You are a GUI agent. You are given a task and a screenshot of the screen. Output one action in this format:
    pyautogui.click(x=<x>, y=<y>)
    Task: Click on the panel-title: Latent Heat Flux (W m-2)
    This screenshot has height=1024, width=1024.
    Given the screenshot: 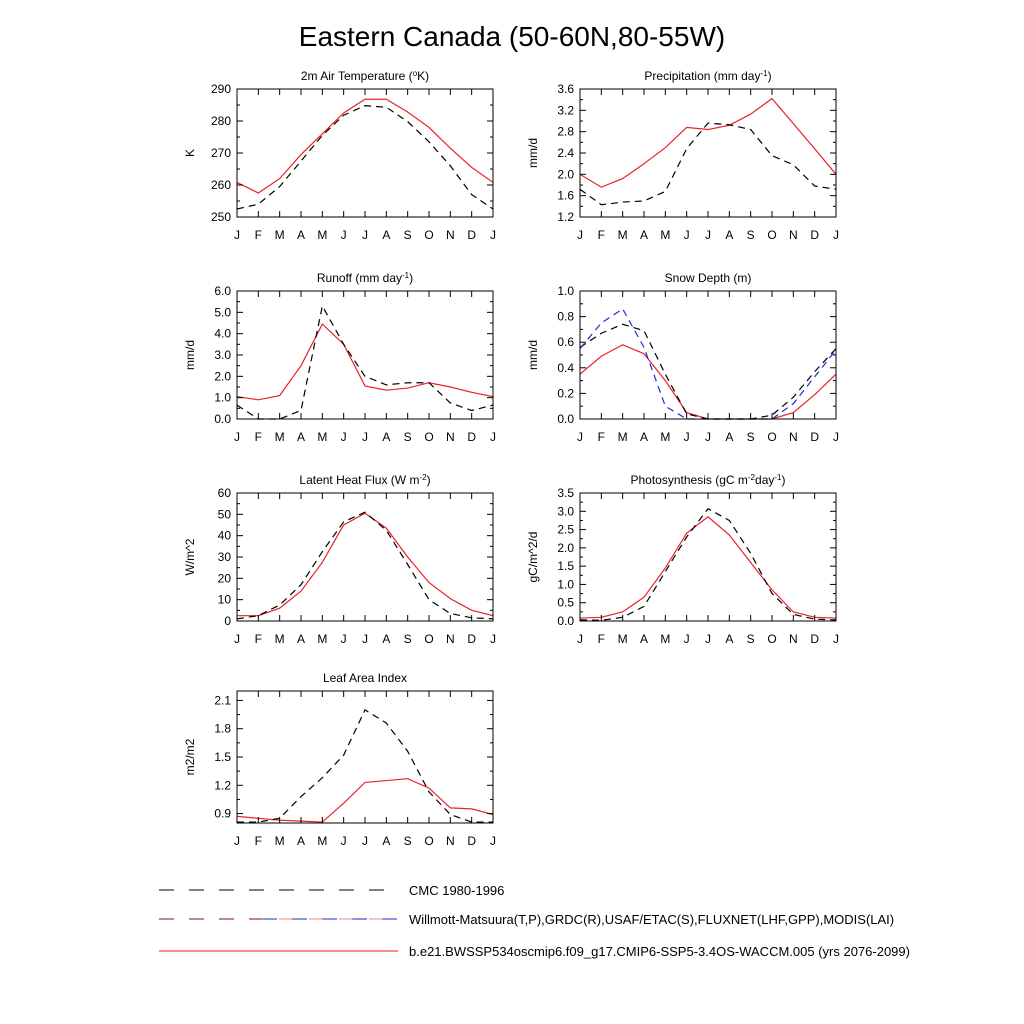 What is the action you would take?
    pyautogui.click(x=364, y=480)
    